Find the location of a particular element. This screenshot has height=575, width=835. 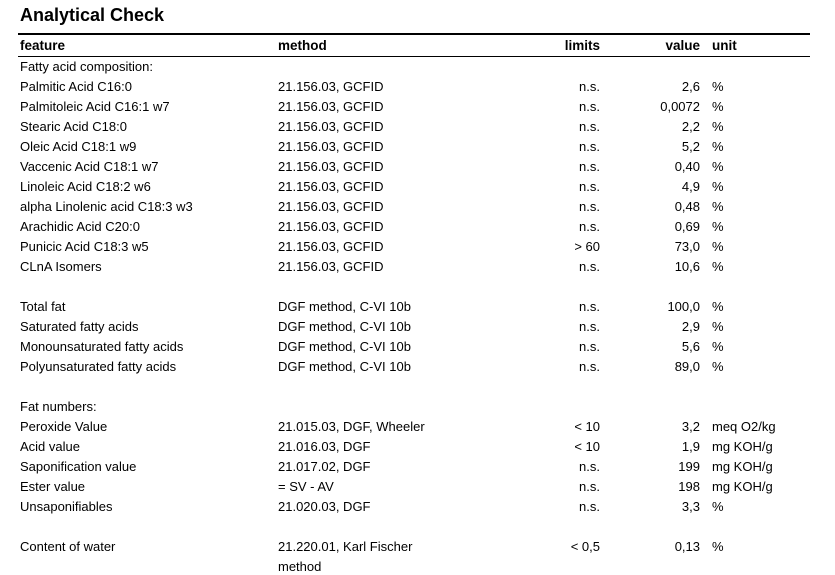

section-row: Fatty acid composition: is located at coordinates (414, 67).